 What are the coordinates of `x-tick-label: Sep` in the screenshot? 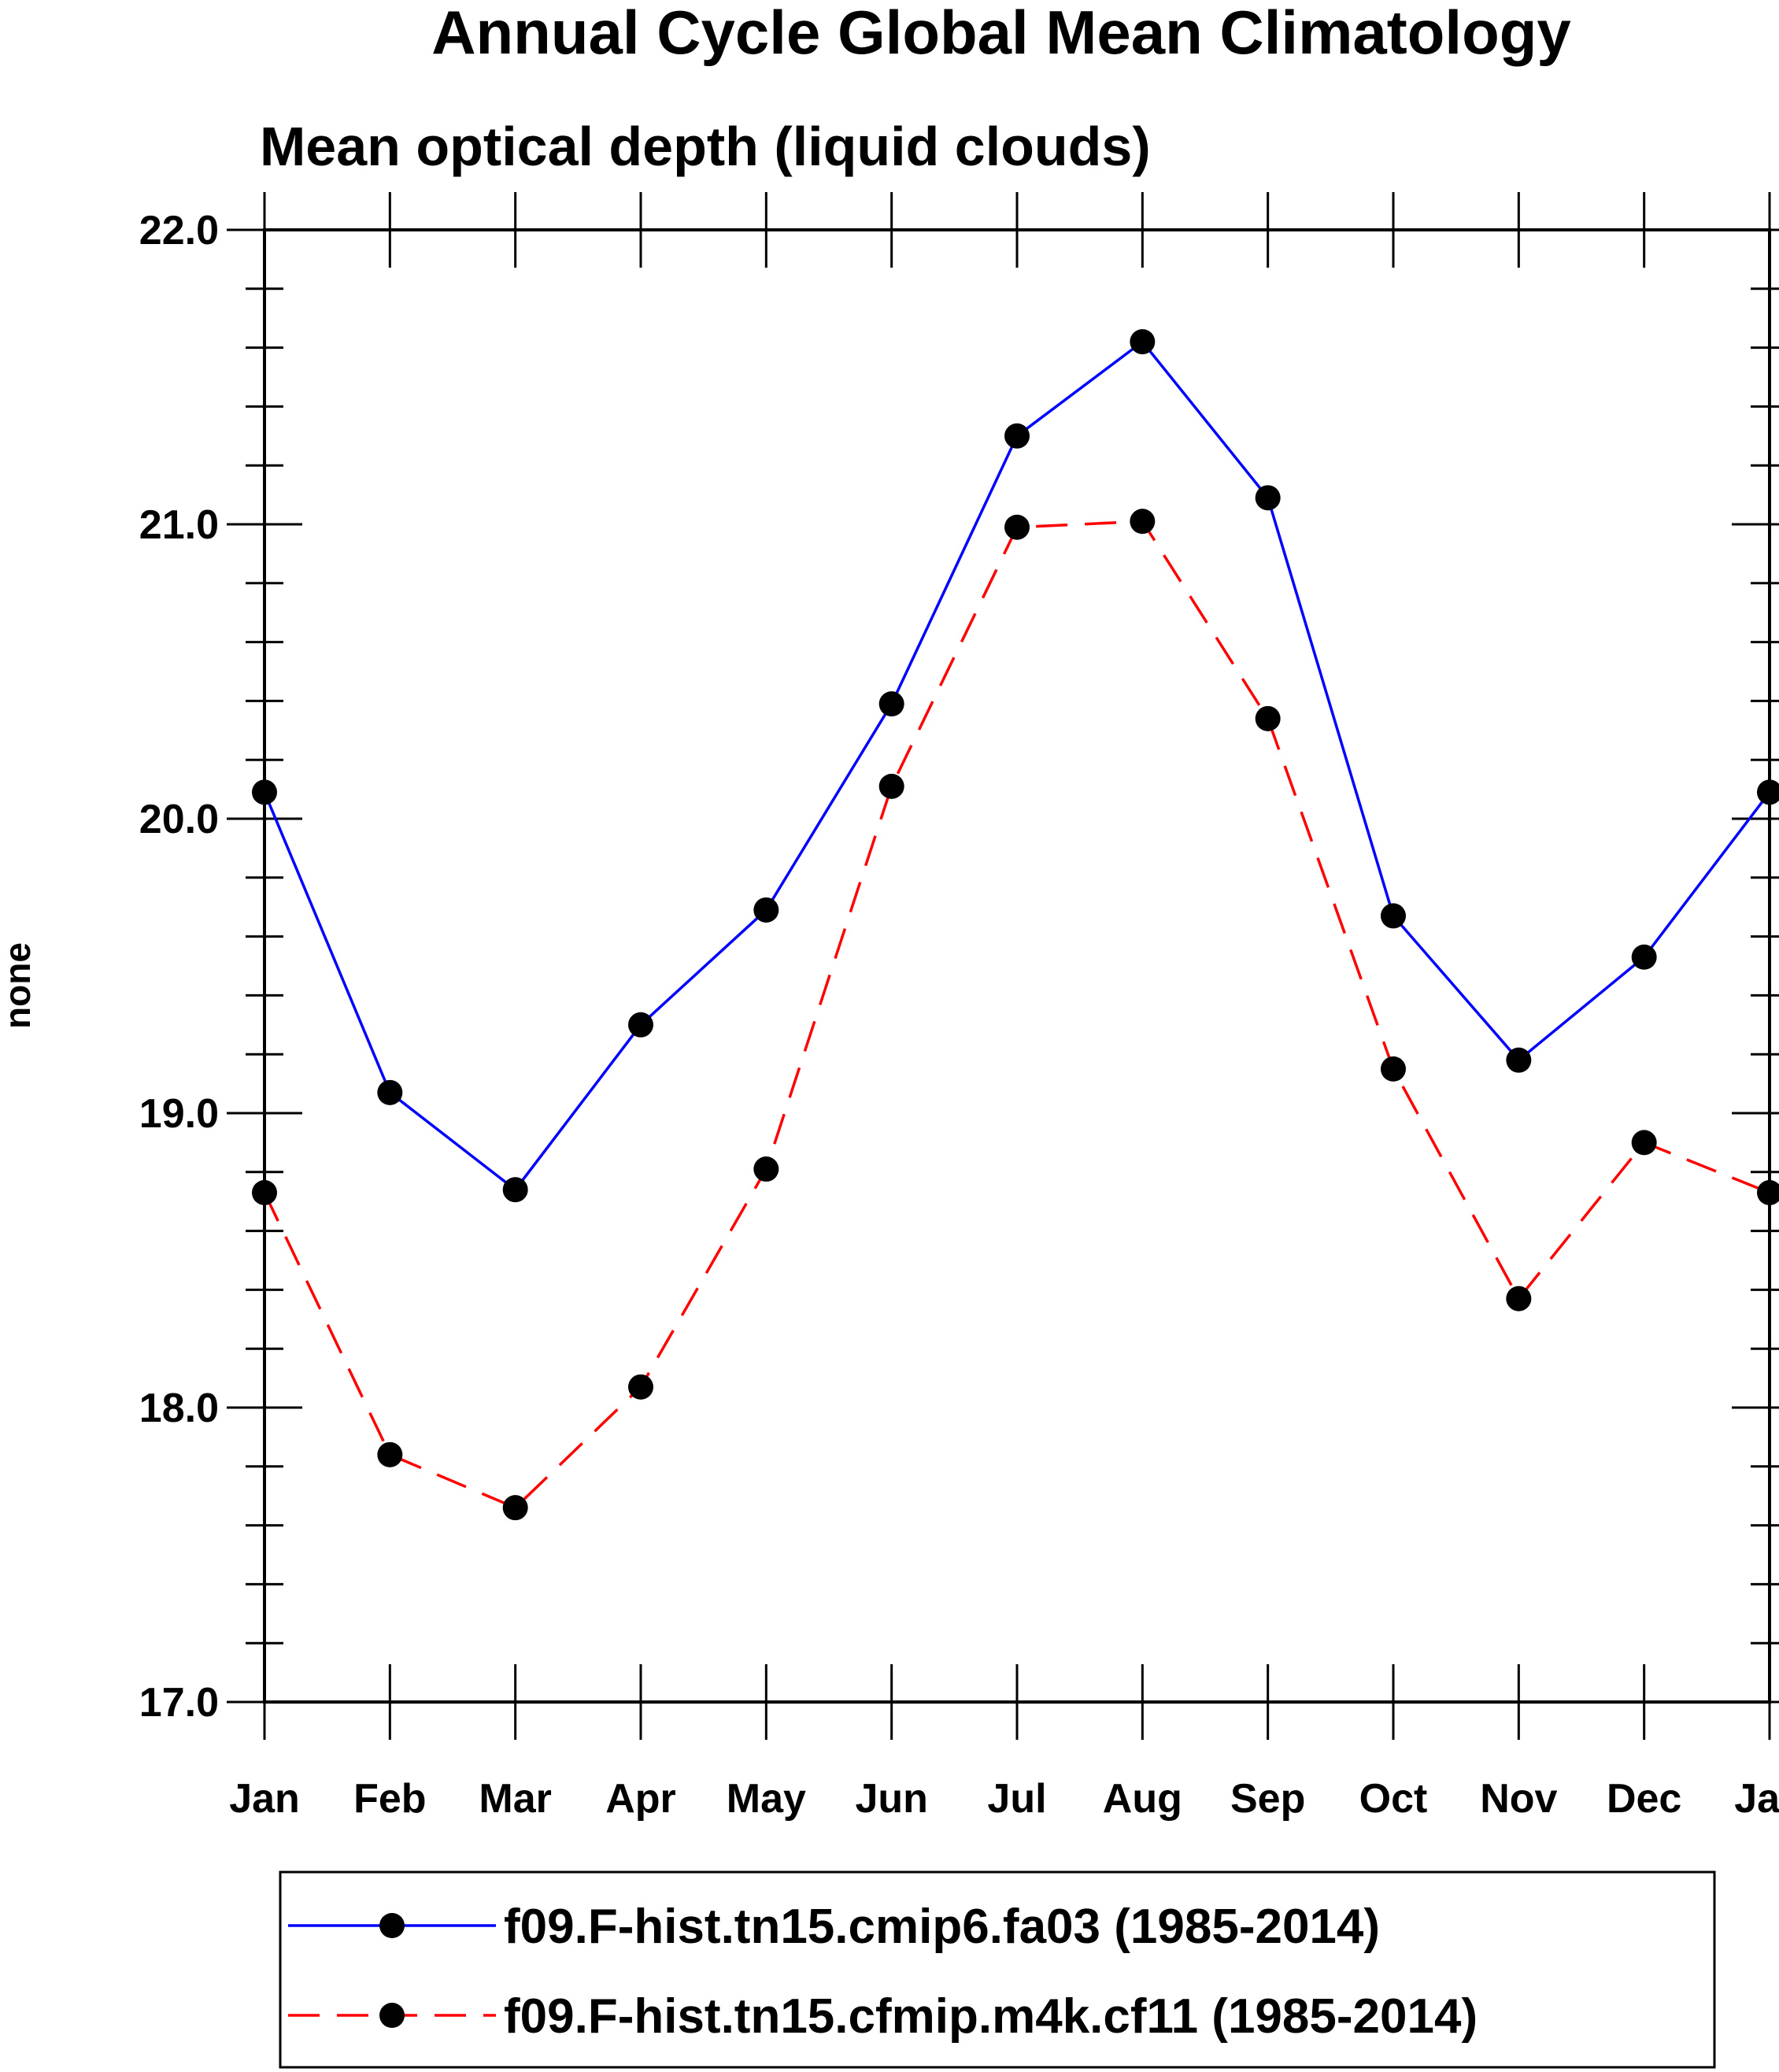 It's located at (1267, 1799).